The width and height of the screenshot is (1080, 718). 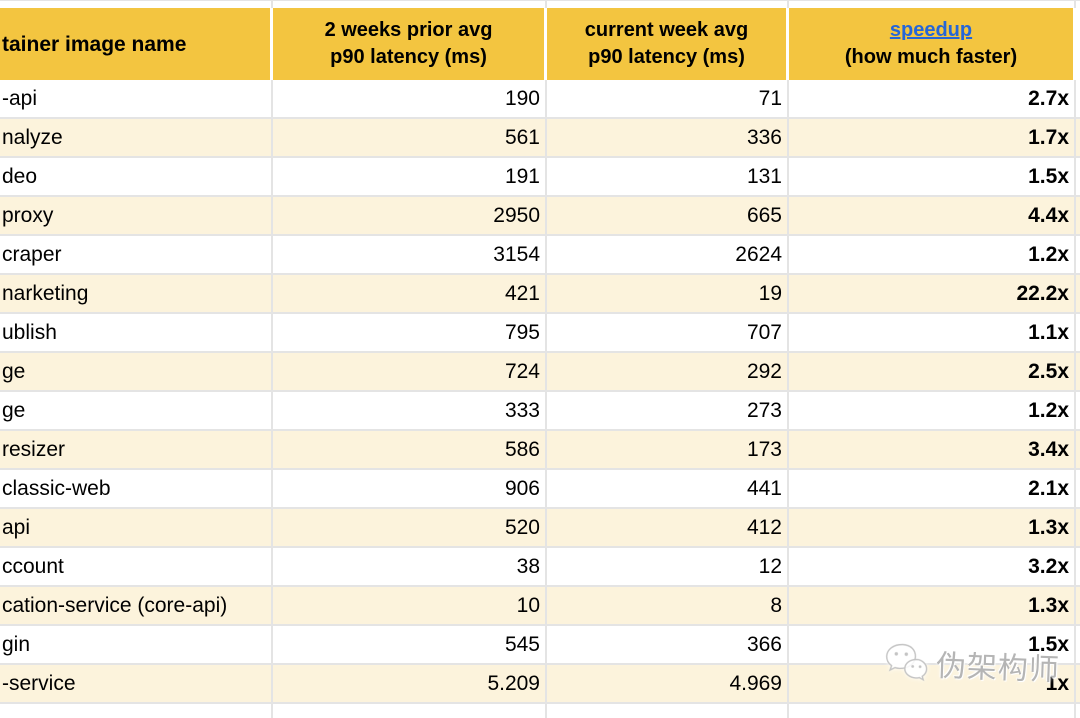 What do you see at coordinates (668, 606) in the screenshot?
I see `cell-current-latency: 8` at bounding box center [668, 606].